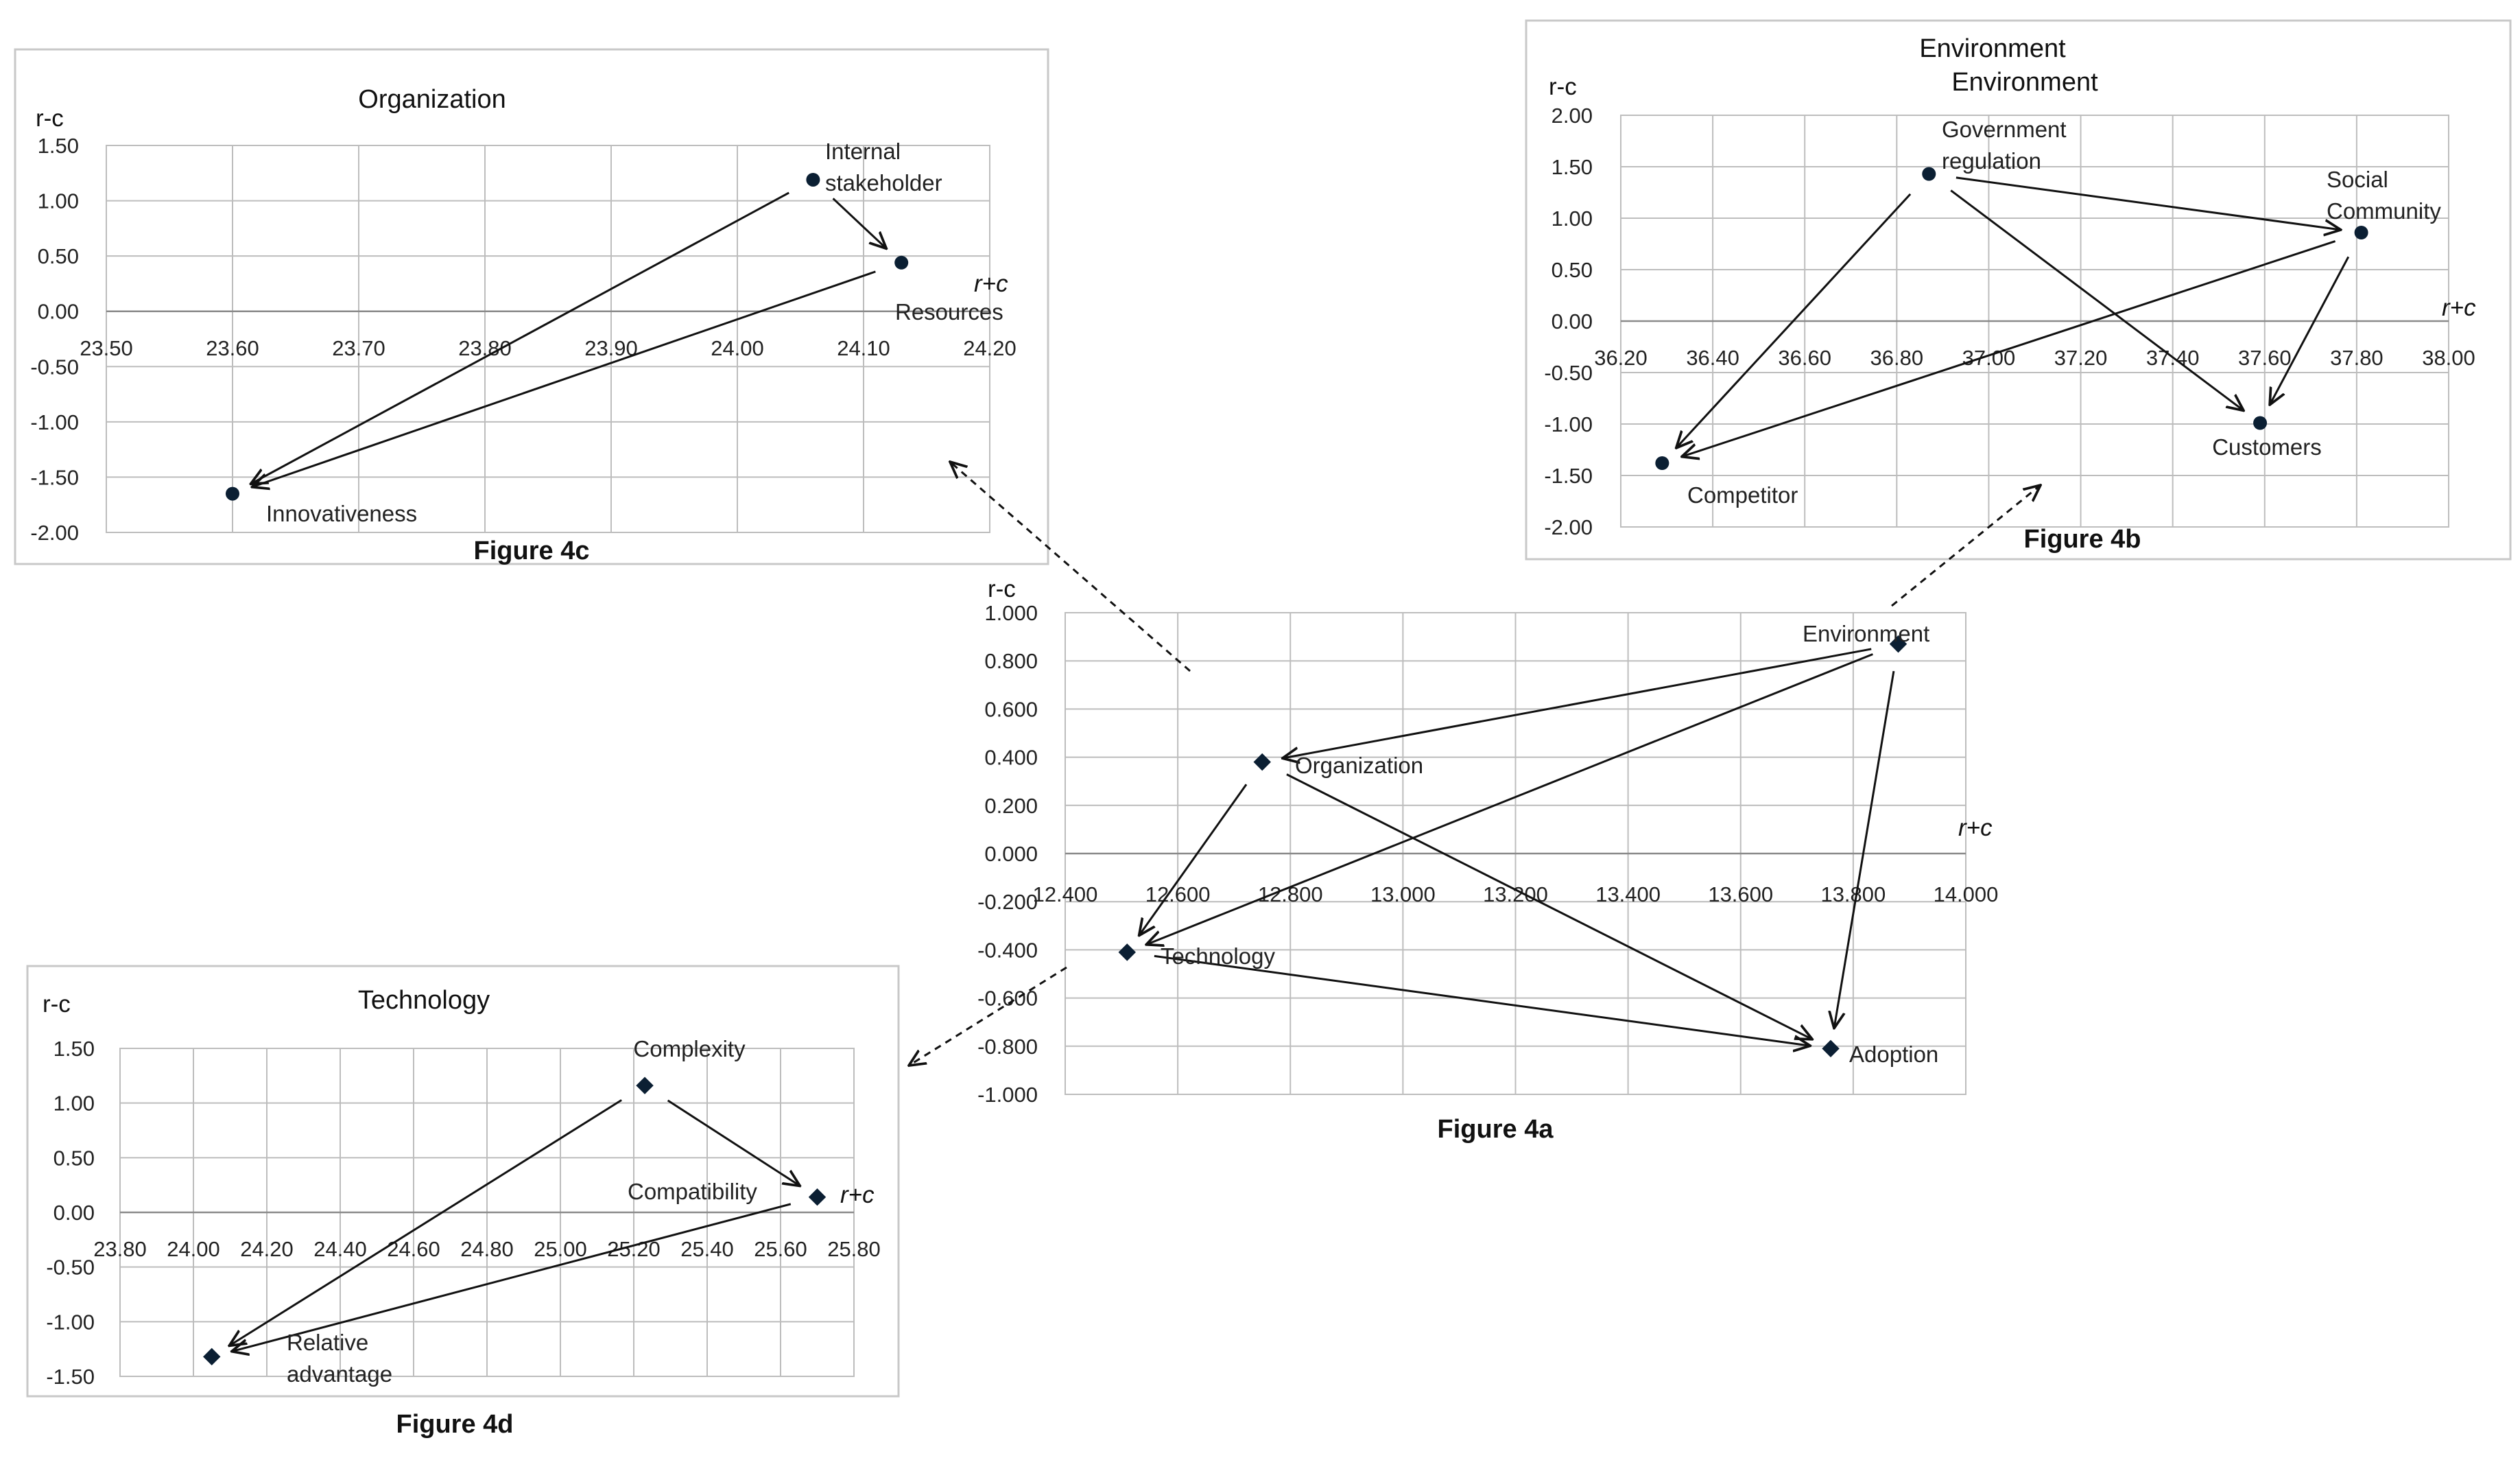 The width and height of the screenshot is (2520, 1458). I want to click on chart-title-4b: Environment, so click(1992, 48).